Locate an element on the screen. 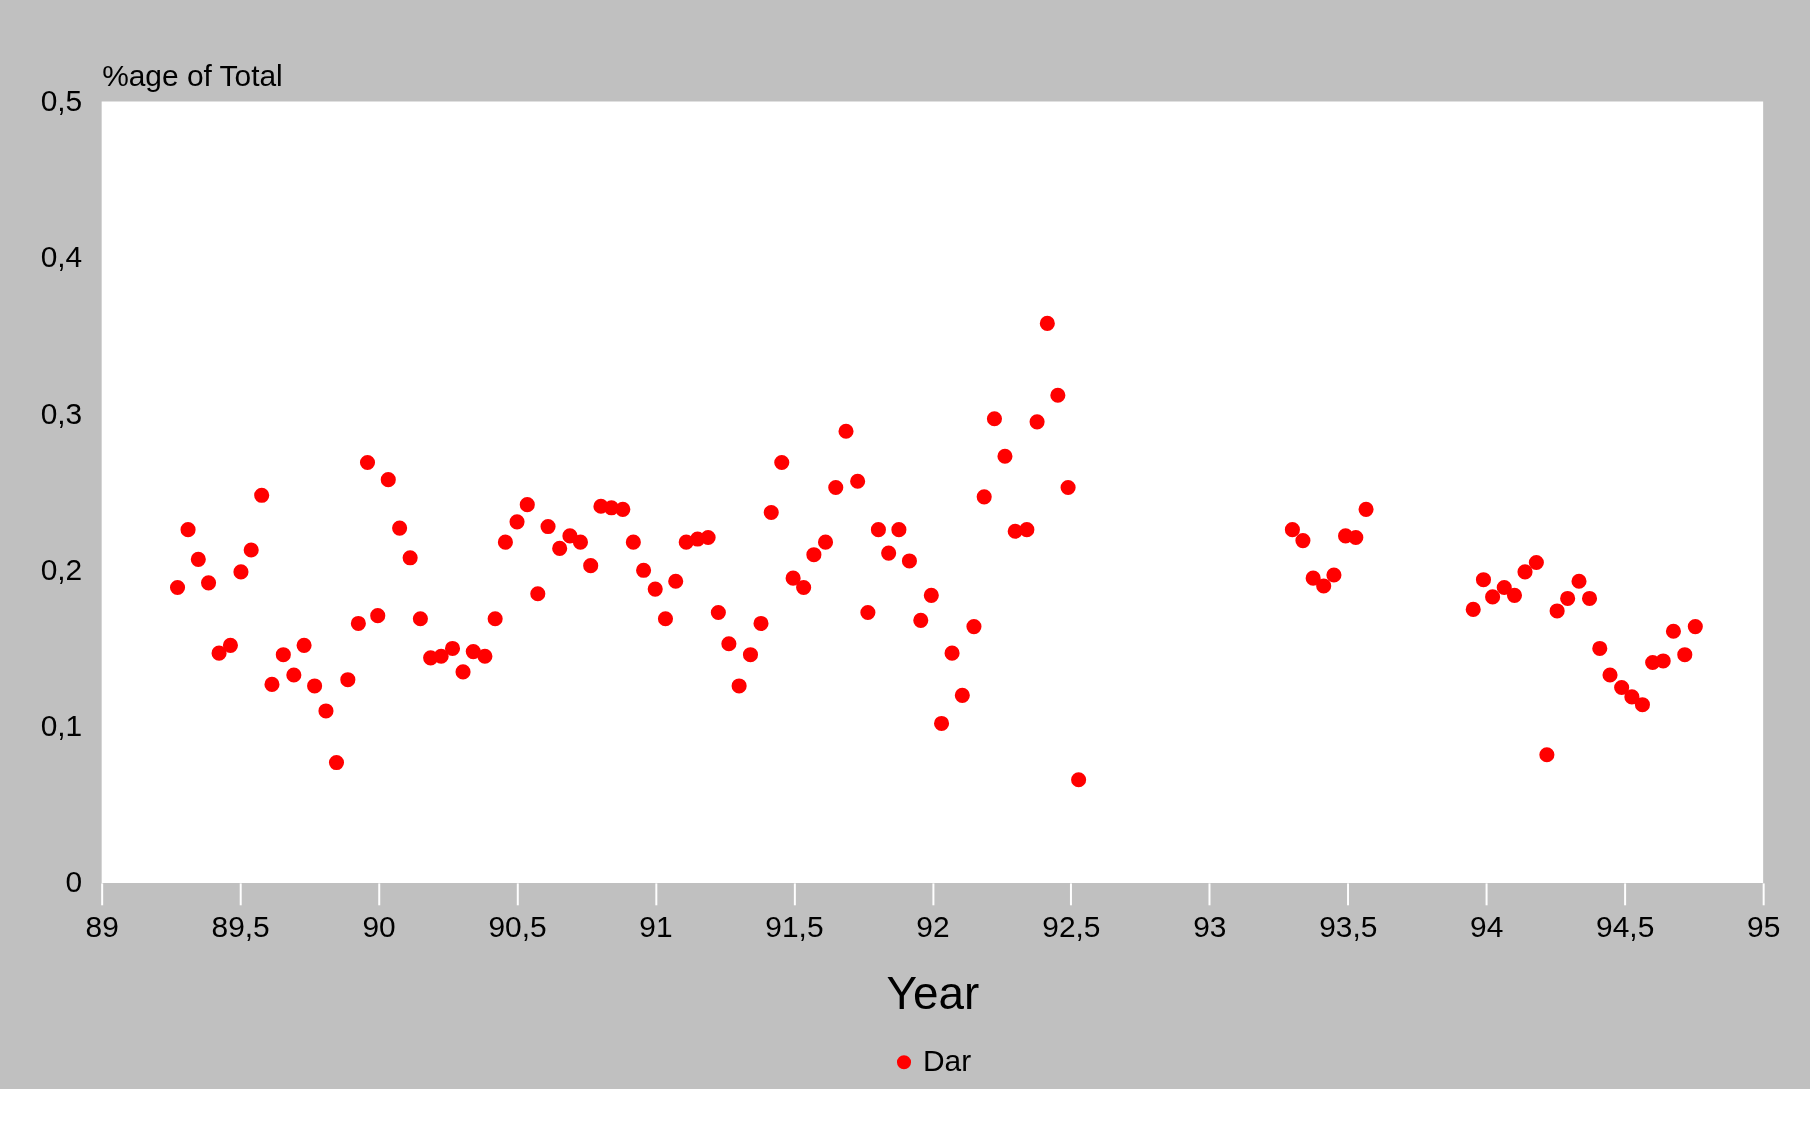 The image size is (1810, 1122). x-tick-label: 89,5 is located at coordinates (240, 927).